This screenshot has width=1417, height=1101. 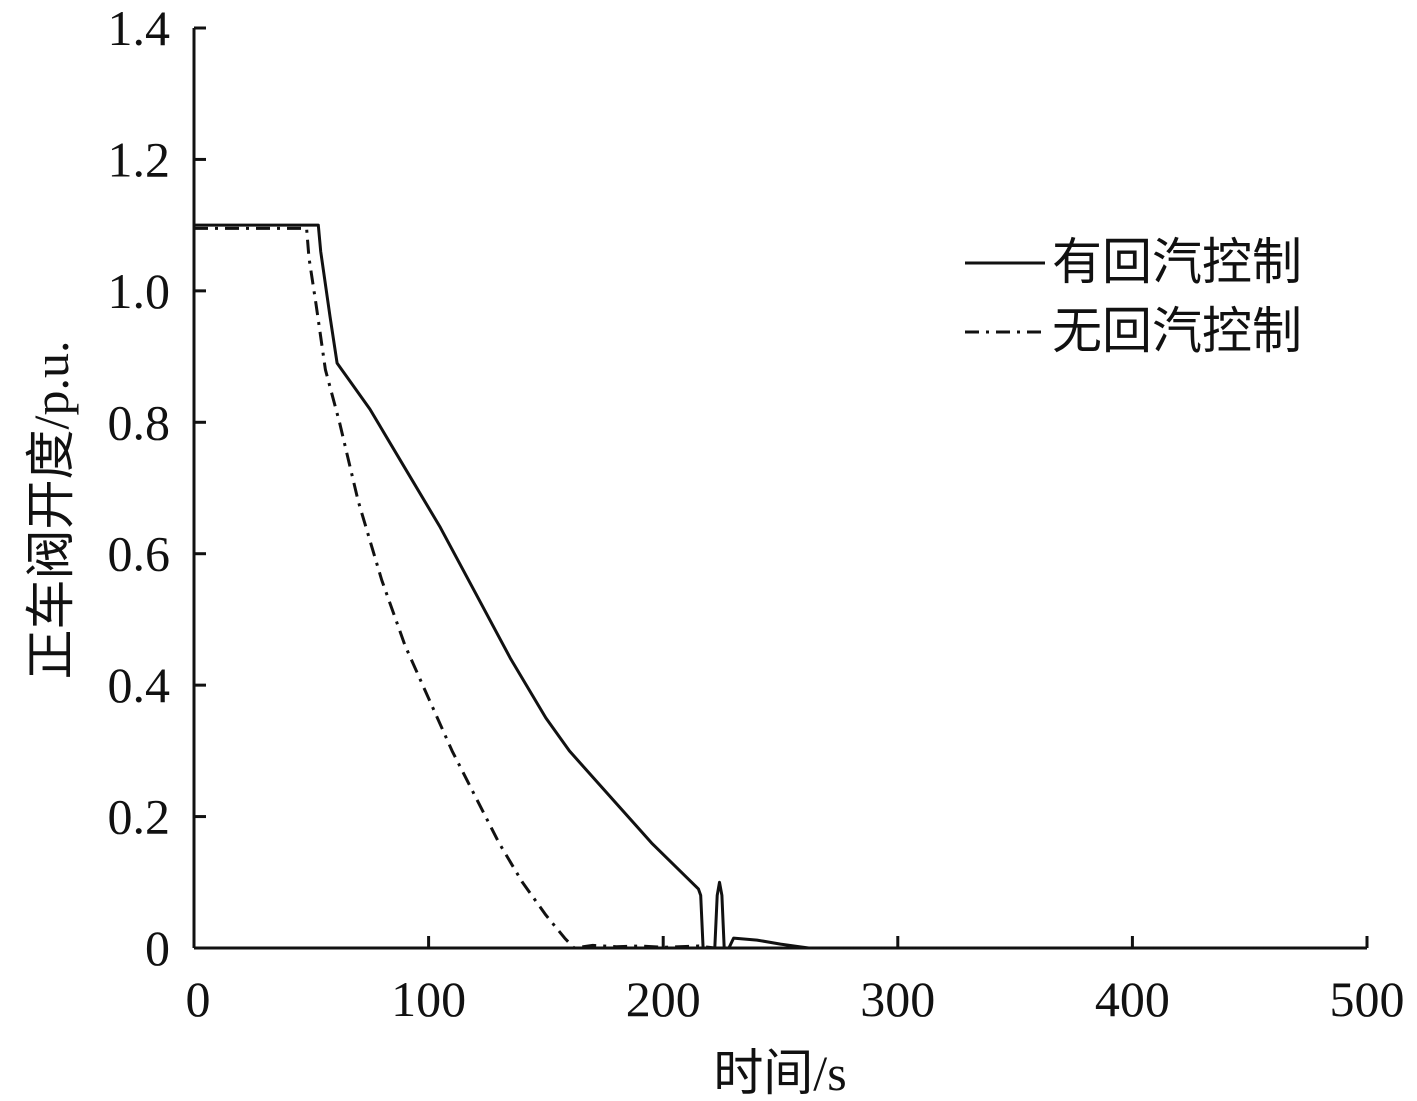 What do you see at coordinates (663, 999) in the screenshot?
I see `x-tick-label: 200` at bounding box center [663, 999].